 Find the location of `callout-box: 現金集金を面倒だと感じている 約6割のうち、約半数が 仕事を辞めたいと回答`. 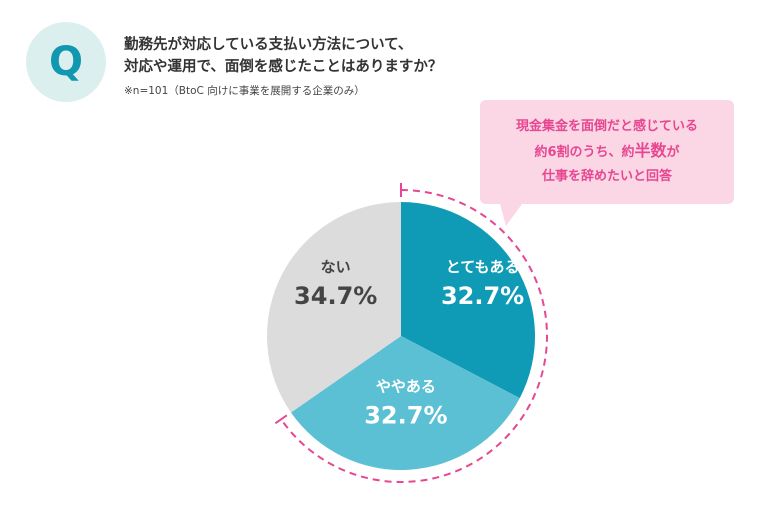

callout-box: 現金集金を面倒だと感じている 約6割のうち、約半数が 仕事を辞めたいと回答 is located at coordinates (607, 152).